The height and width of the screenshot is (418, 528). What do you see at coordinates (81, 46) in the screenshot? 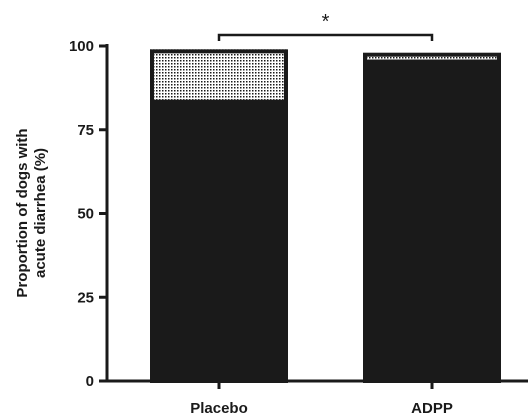
I see `y-tick-label: 100` at bounding box center [81, 46].